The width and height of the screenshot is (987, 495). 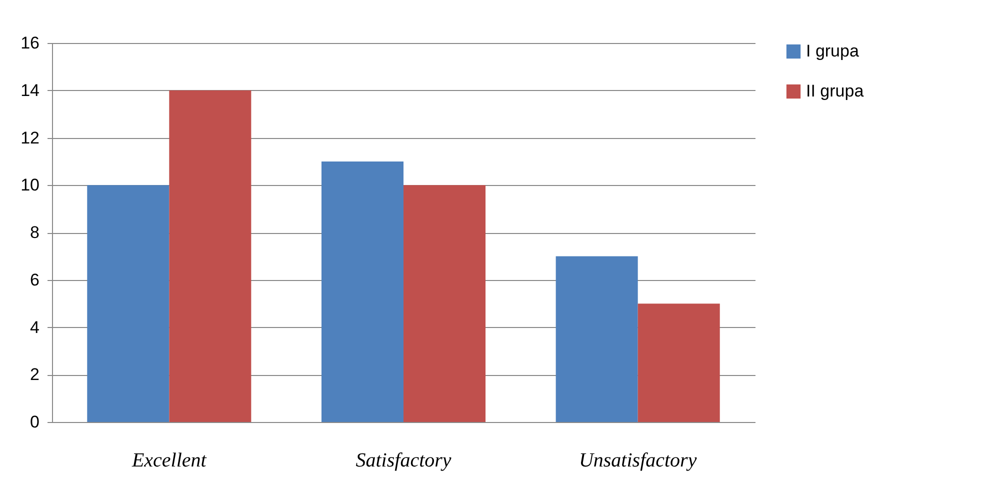 What do you see at coordinates (637, 461) in the screenshot?
I see `x-tick-label: Unsatisfactory` at bounding box center [637, 461].